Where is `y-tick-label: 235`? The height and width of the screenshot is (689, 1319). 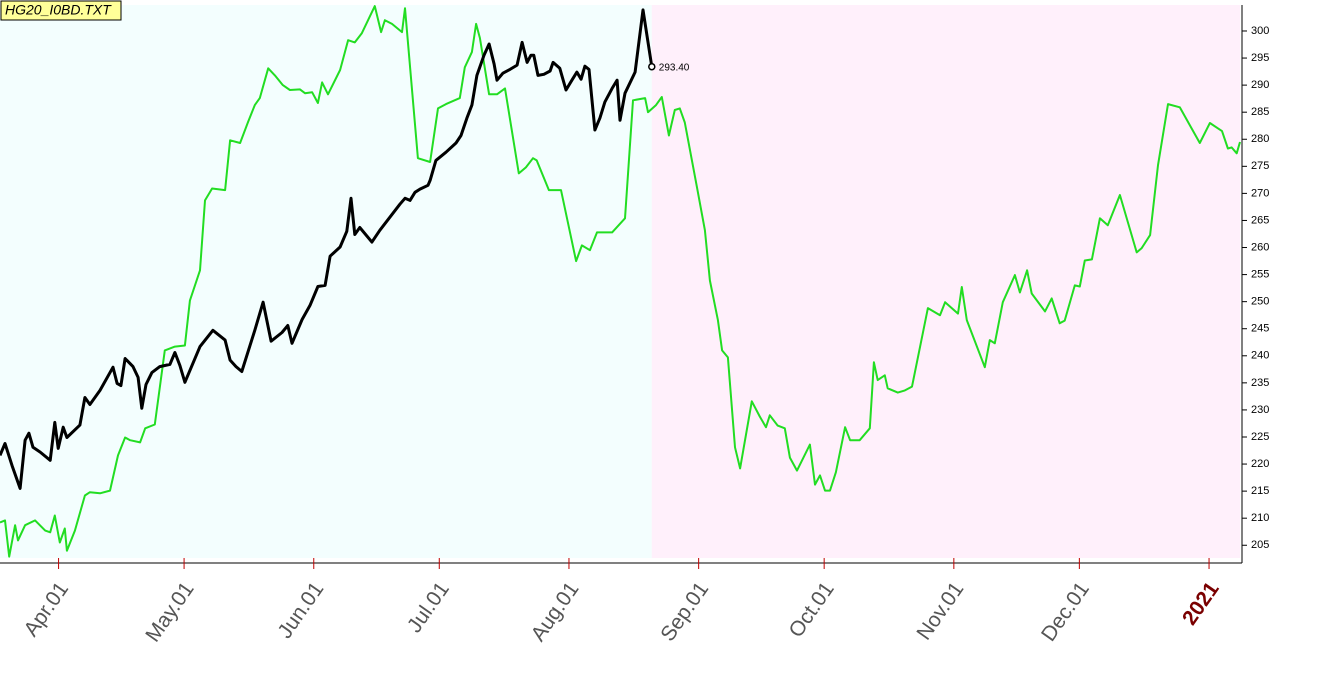
y-tick-label: 235 is located at coordinates (1260, 383).